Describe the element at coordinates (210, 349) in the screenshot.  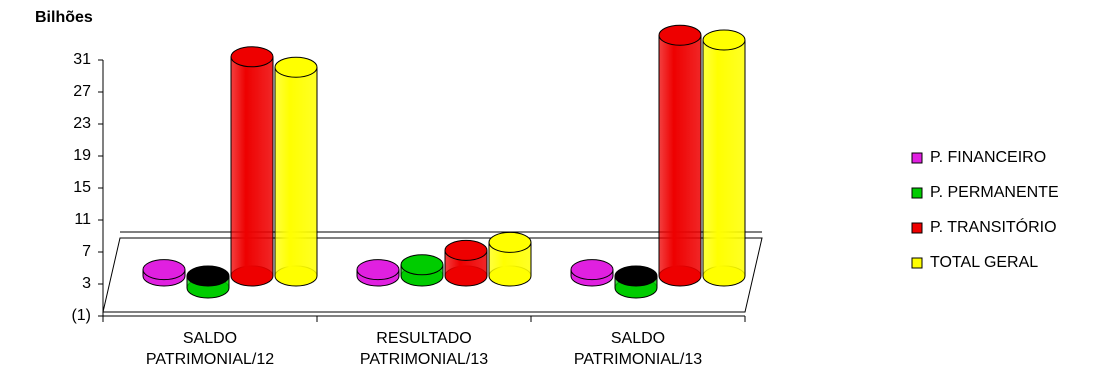
I see `x-tick-label: SALDO PATRIMONIAL/12` at that location.